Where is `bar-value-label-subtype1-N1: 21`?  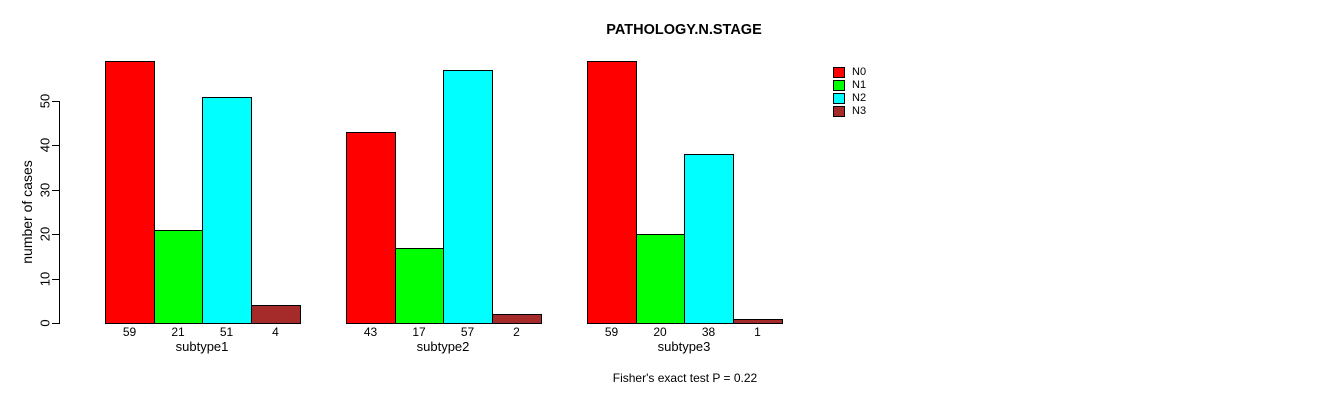
bar-value-label-subtype1-N1: 21 is located at coordinates (178, 332).